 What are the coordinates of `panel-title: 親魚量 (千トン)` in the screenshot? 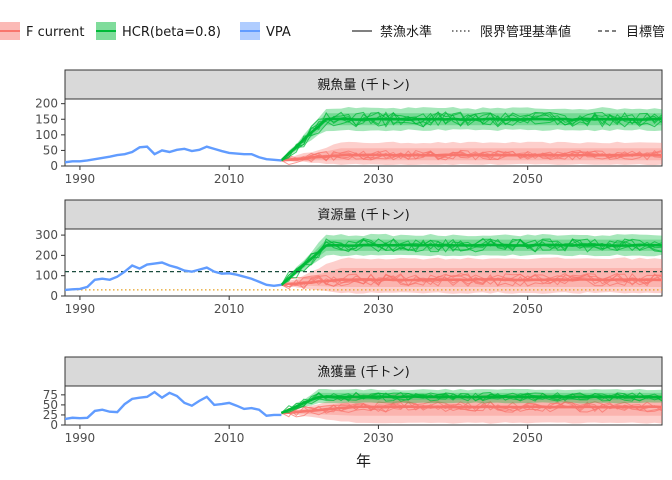 It's located at (363, 85).